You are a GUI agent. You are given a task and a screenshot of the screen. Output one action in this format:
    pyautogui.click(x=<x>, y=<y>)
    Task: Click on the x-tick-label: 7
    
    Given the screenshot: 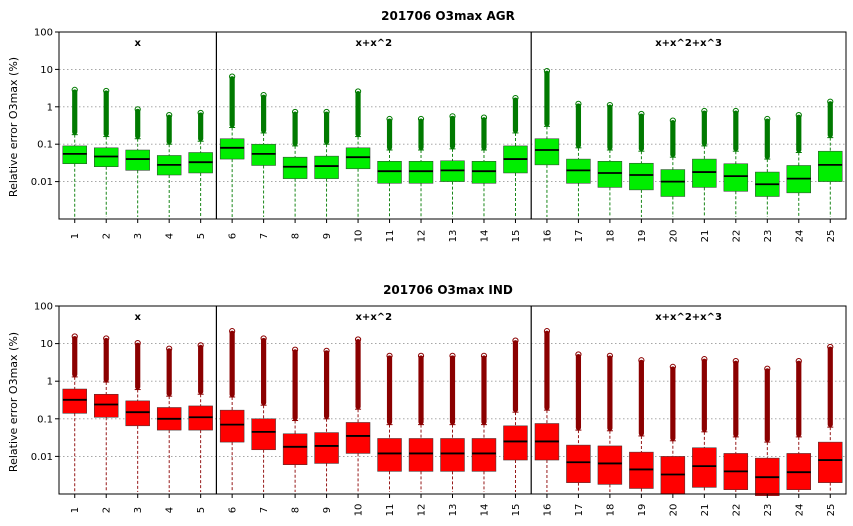 What is the action you would take?
    pyautogui.click(x=264, y=236)
    